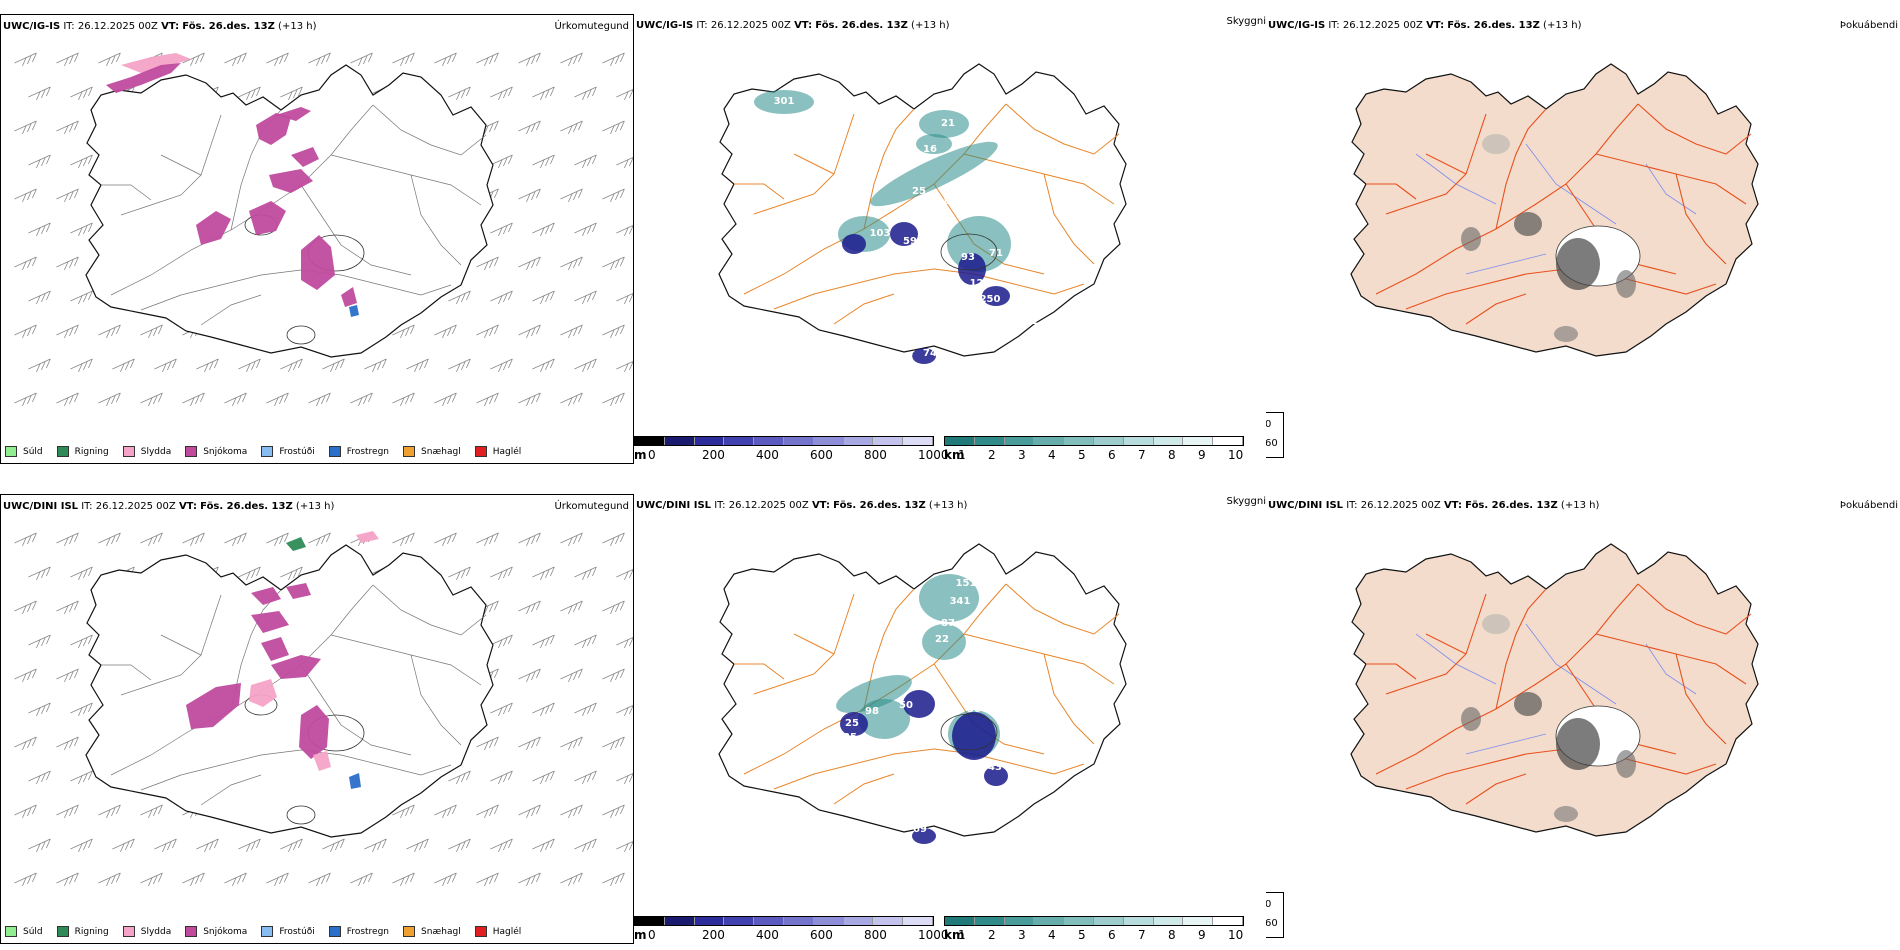 This screenshot has height=950, width=1900. What do you see at coordinates (821, 455) in the screenshot?
I see `colorbar-tick: 600` at bounding box center [821, 455].